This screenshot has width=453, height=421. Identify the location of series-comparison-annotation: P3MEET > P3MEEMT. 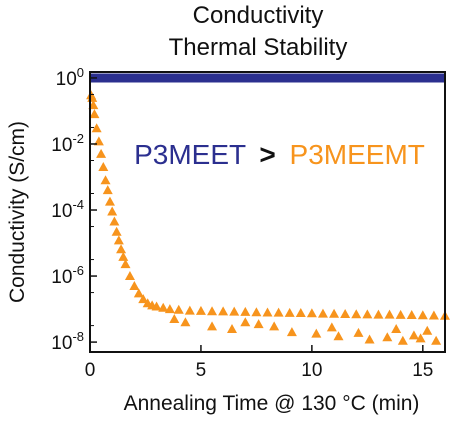
(279, 154).